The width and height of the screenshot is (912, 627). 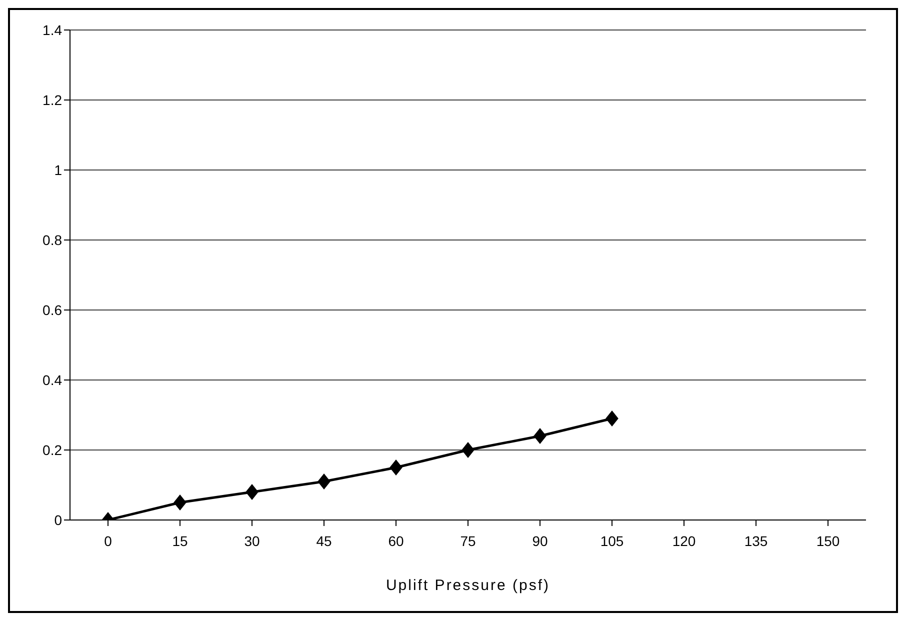 What do you see at coordinates (52, 450) in the screenshot?
I see `y-tick-label: 0.2` at bounding box center [52, 450].